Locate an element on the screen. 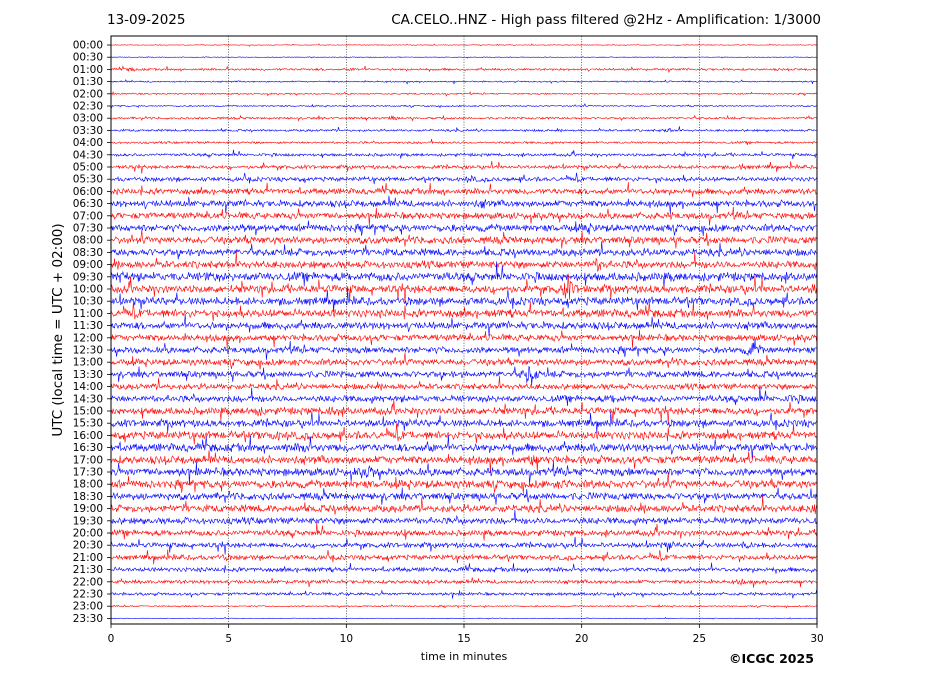 The height and width of the screenshot is (696, 927). copyright-label: ©ICGC 2025 is located at coordinates (771, 658).